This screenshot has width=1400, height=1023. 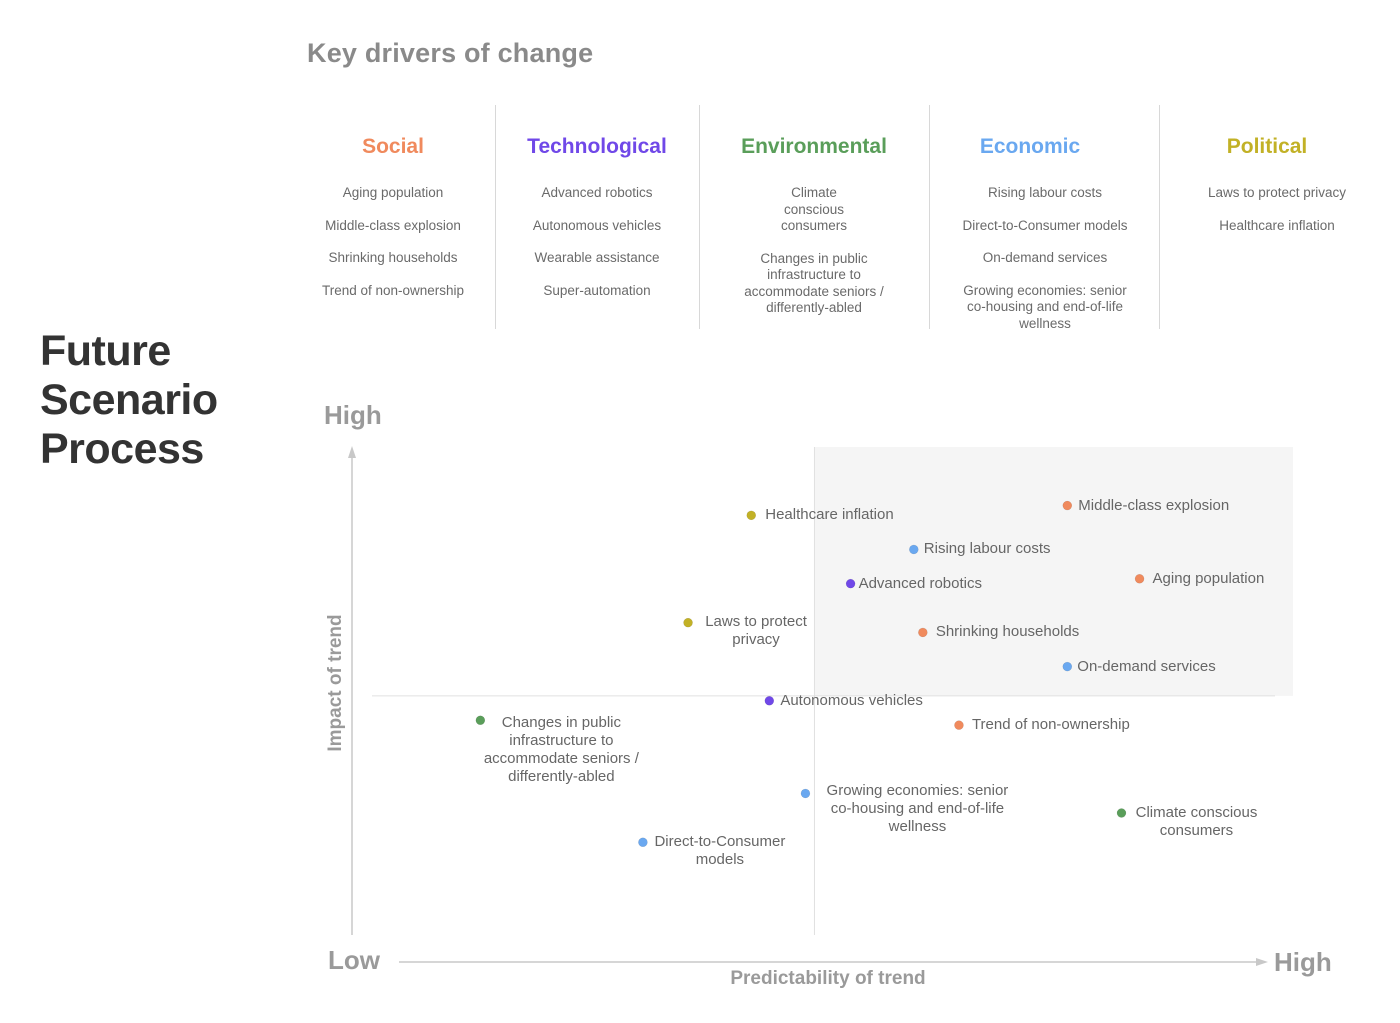 What do you see at coordinates (720, 851) in the screenshot?
I see `data-point-label: Direct-to-Consumer models` at bounding box center [720, 851].